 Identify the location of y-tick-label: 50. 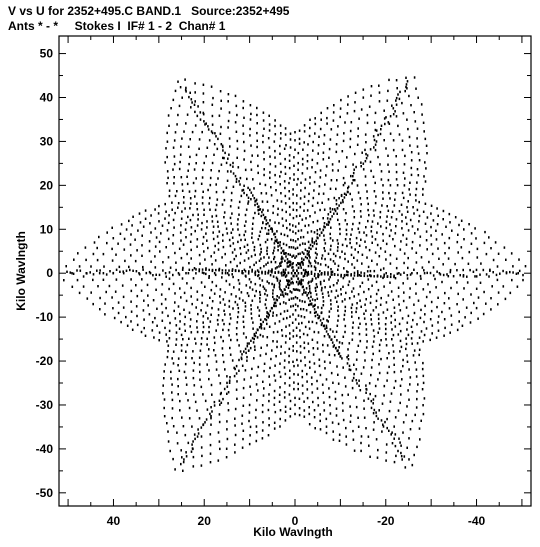
(47, 54).